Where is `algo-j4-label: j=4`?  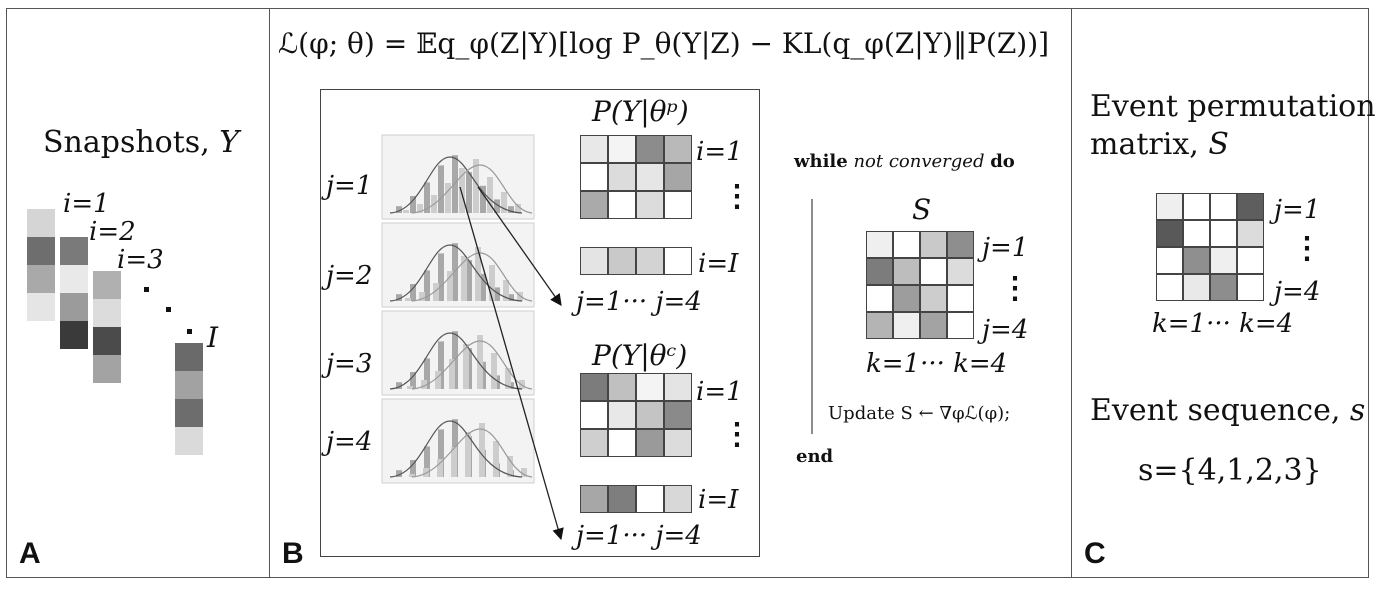
algo-j4-label: j=4 is located at coordinates (1005, 330).